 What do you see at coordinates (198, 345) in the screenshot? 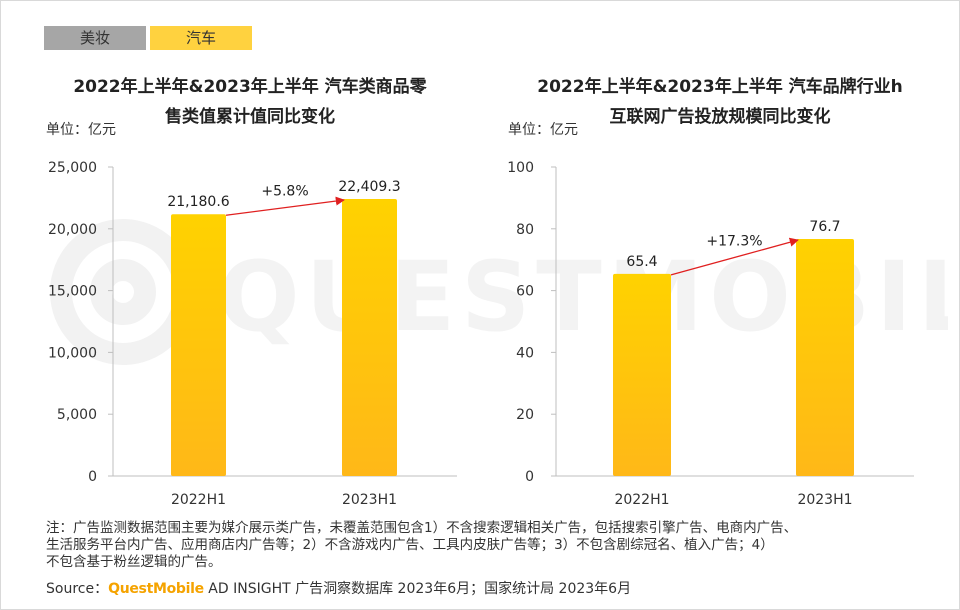
I see `chart1-bar-2022H1` at bounding box center [198, 345].